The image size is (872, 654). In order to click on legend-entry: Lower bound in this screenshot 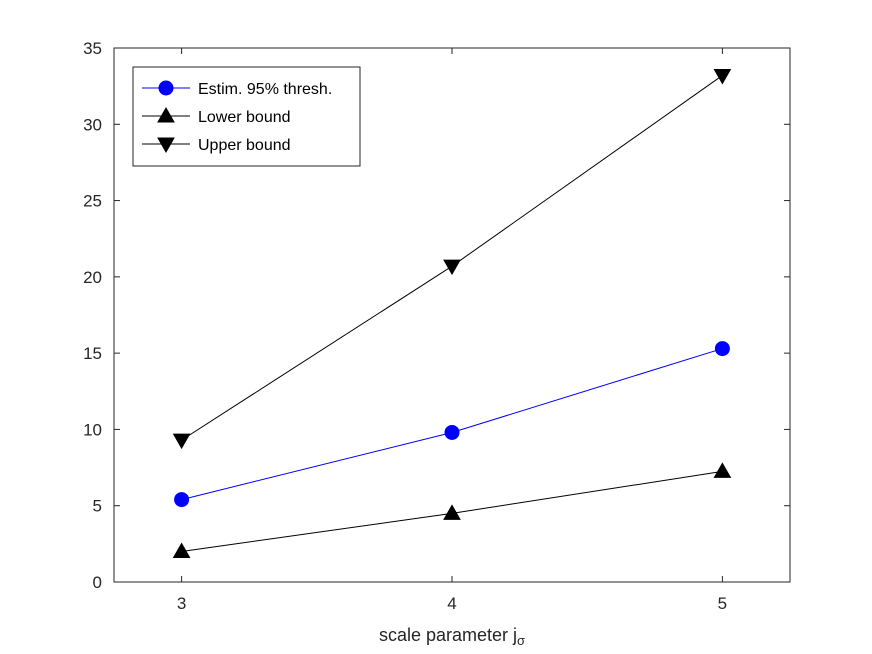, I will do `click(216, 116)`.